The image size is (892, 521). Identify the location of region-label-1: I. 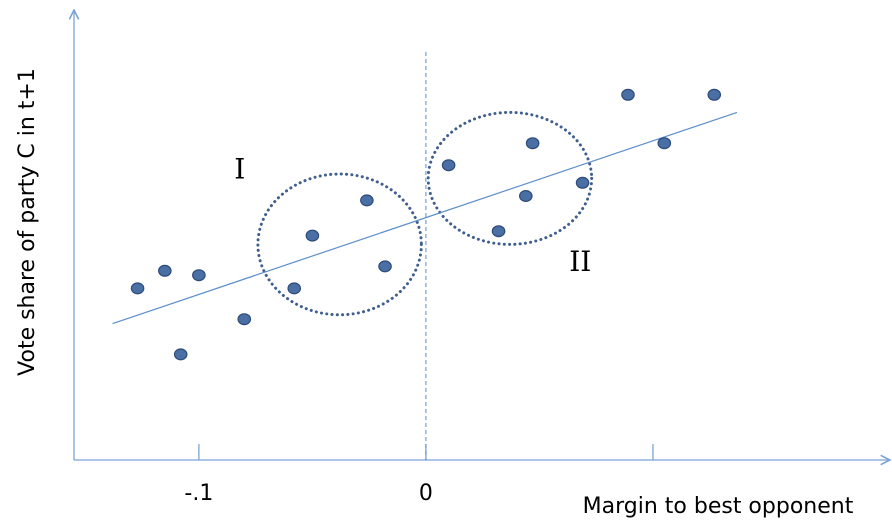
(239, 168).